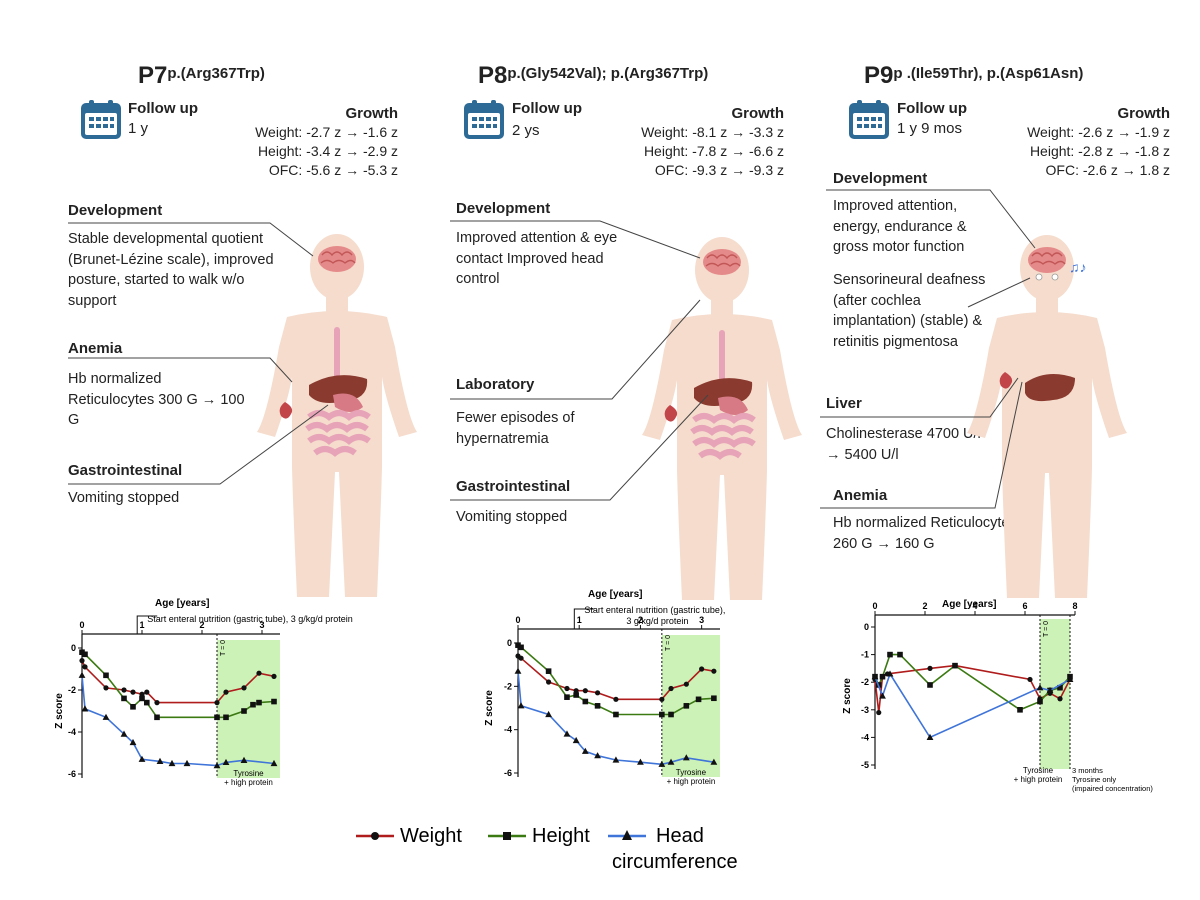  Describe the element at coordinates (869, 119) in the screenshot. I see `calendar-icon` at that location.